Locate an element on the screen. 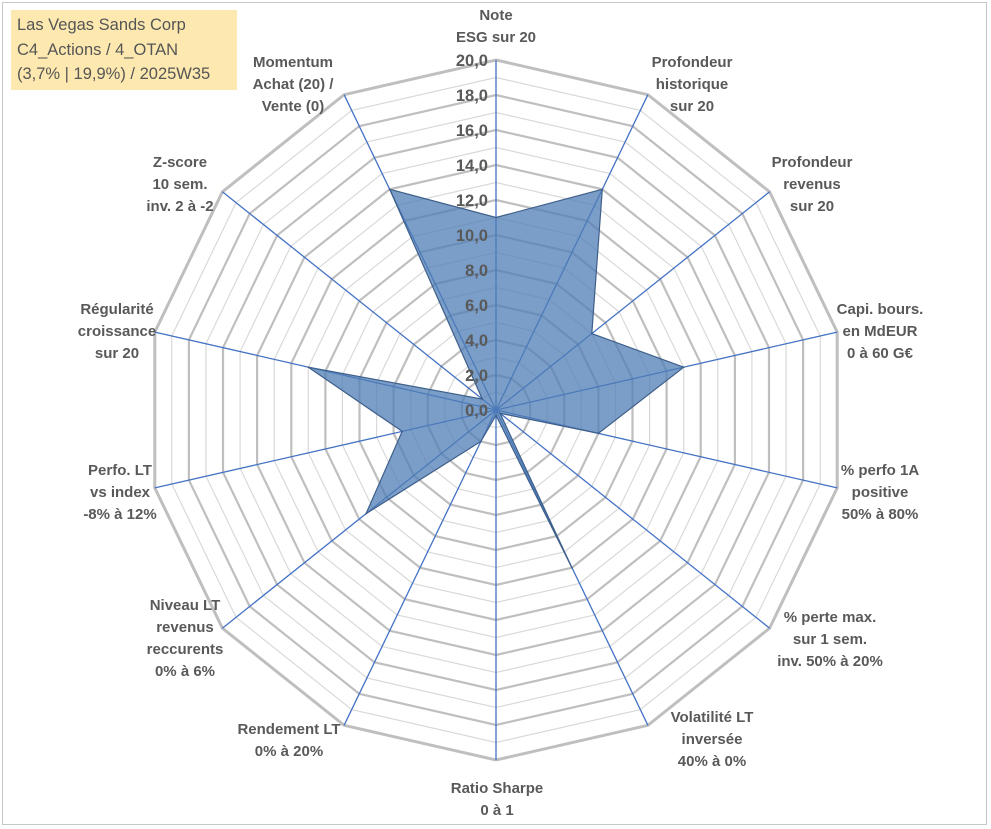 The height and width of the screenshot is (829, 991). axis-label: Capi. bours. en MdEUR 0 à 60 G€ is located at coordinates (880, 331).